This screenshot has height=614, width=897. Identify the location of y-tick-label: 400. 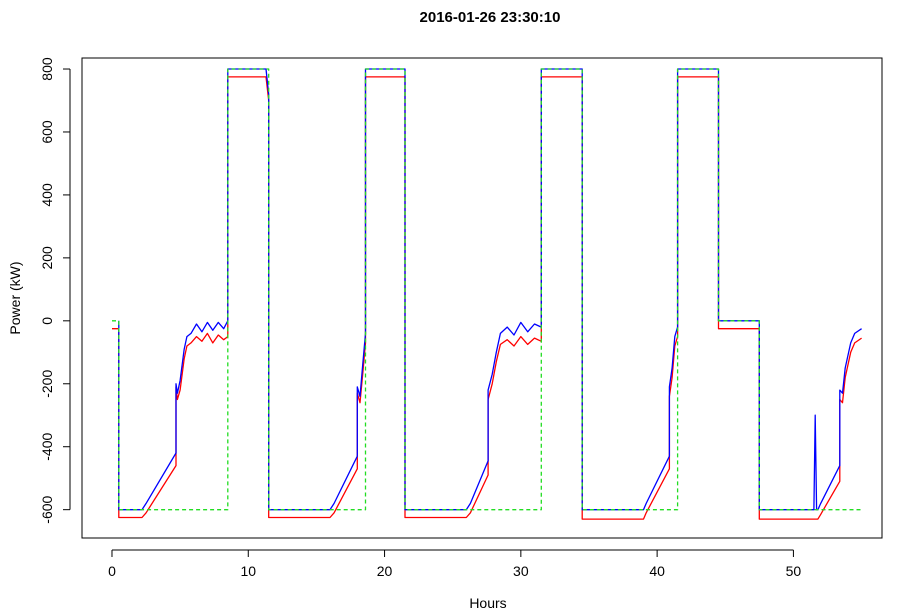
(47, 195).